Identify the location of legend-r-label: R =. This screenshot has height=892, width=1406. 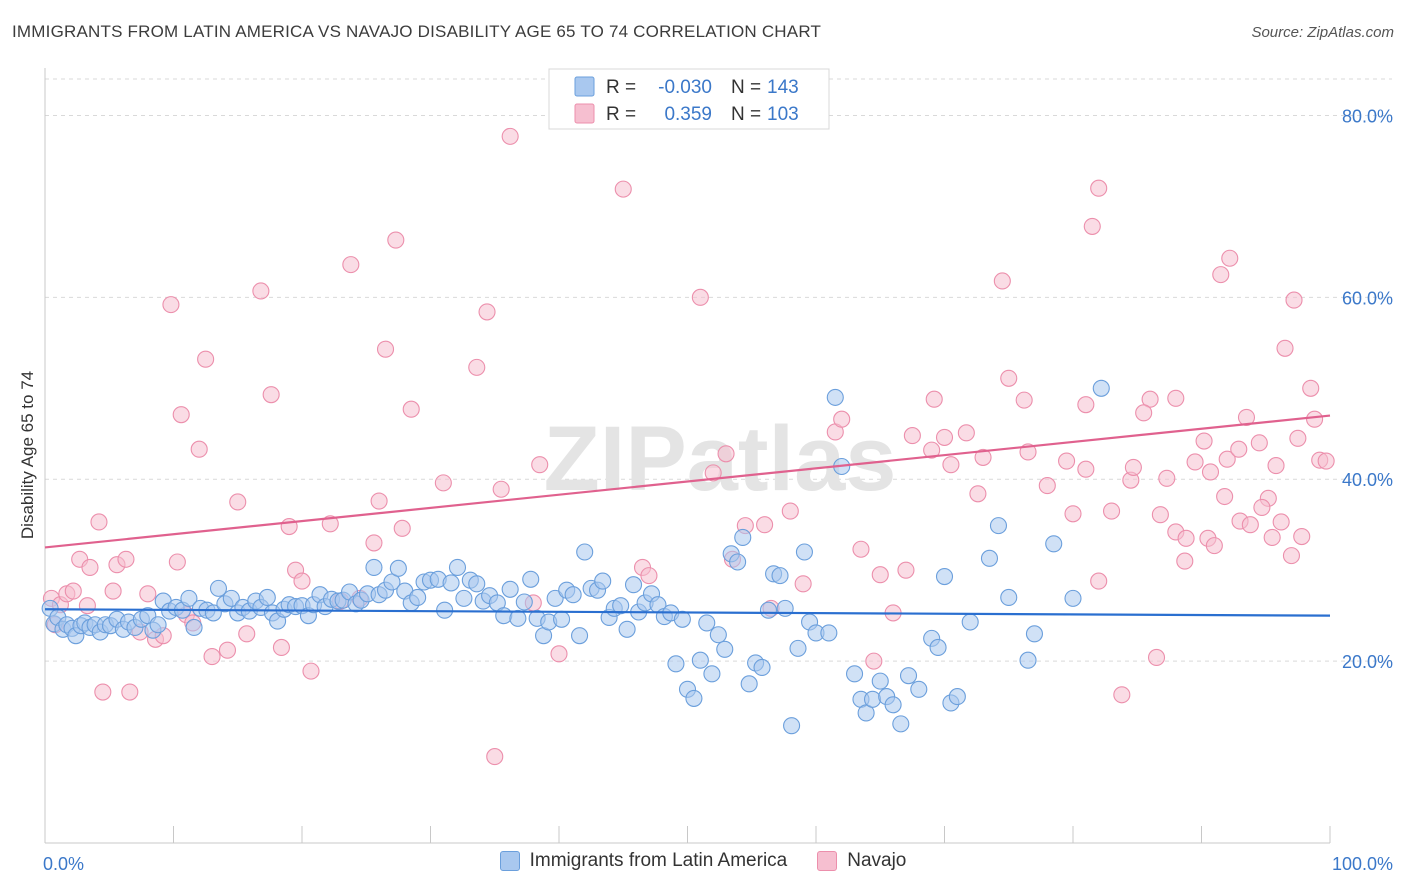
(621, 114).